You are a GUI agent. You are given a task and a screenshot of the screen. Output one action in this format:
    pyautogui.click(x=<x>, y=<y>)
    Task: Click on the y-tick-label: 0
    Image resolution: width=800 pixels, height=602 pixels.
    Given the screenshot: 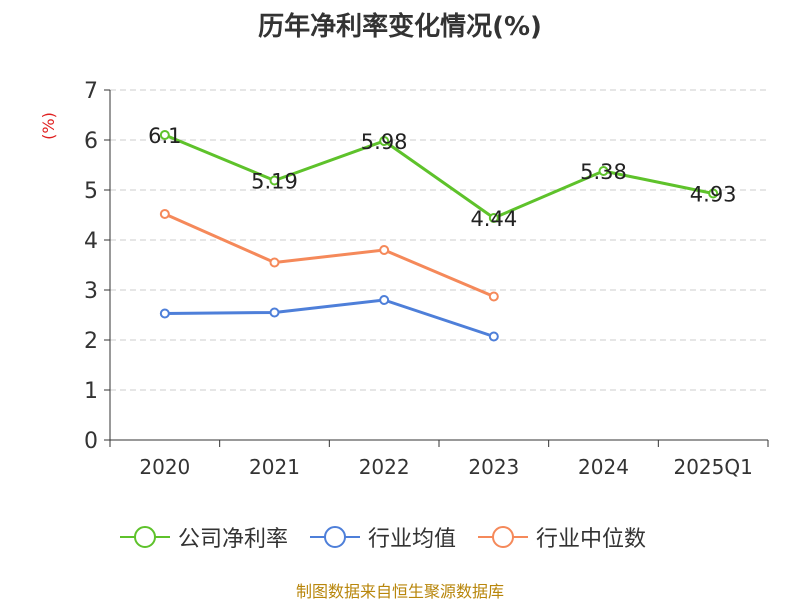 What is the action you would take?
    pyautogui.click(x=91, y=441)
    